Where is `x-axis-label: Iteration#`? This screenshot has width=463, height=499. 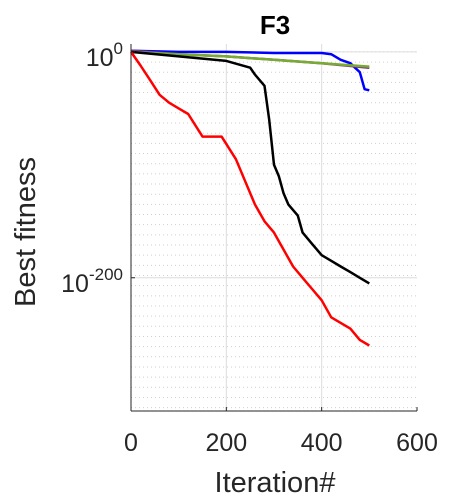 x-axis-label: Iteration# is located at coordinates (275, 483).